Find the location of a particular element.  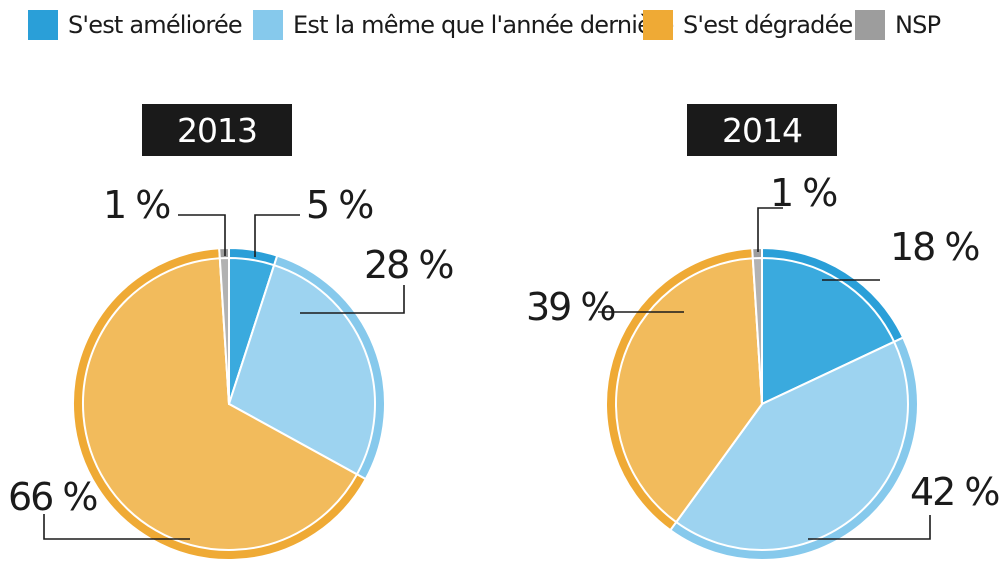

legend-item-meme: Est la même que l'année dernière is located at coordinates (463, 25).